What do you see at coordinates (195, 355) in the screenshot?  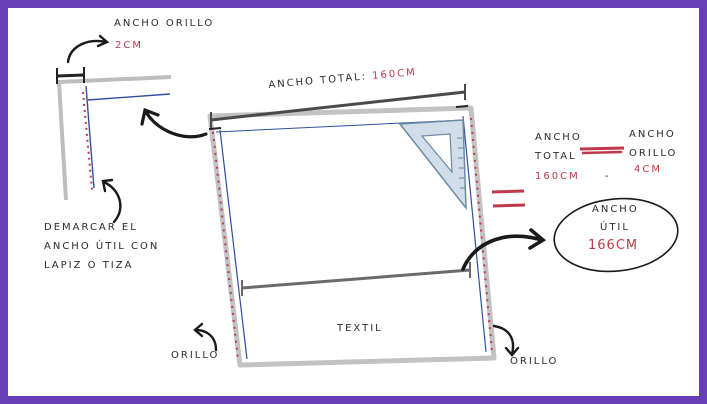 I see `orillo-left-label: ORILLO` at bounding box center [195, 355].